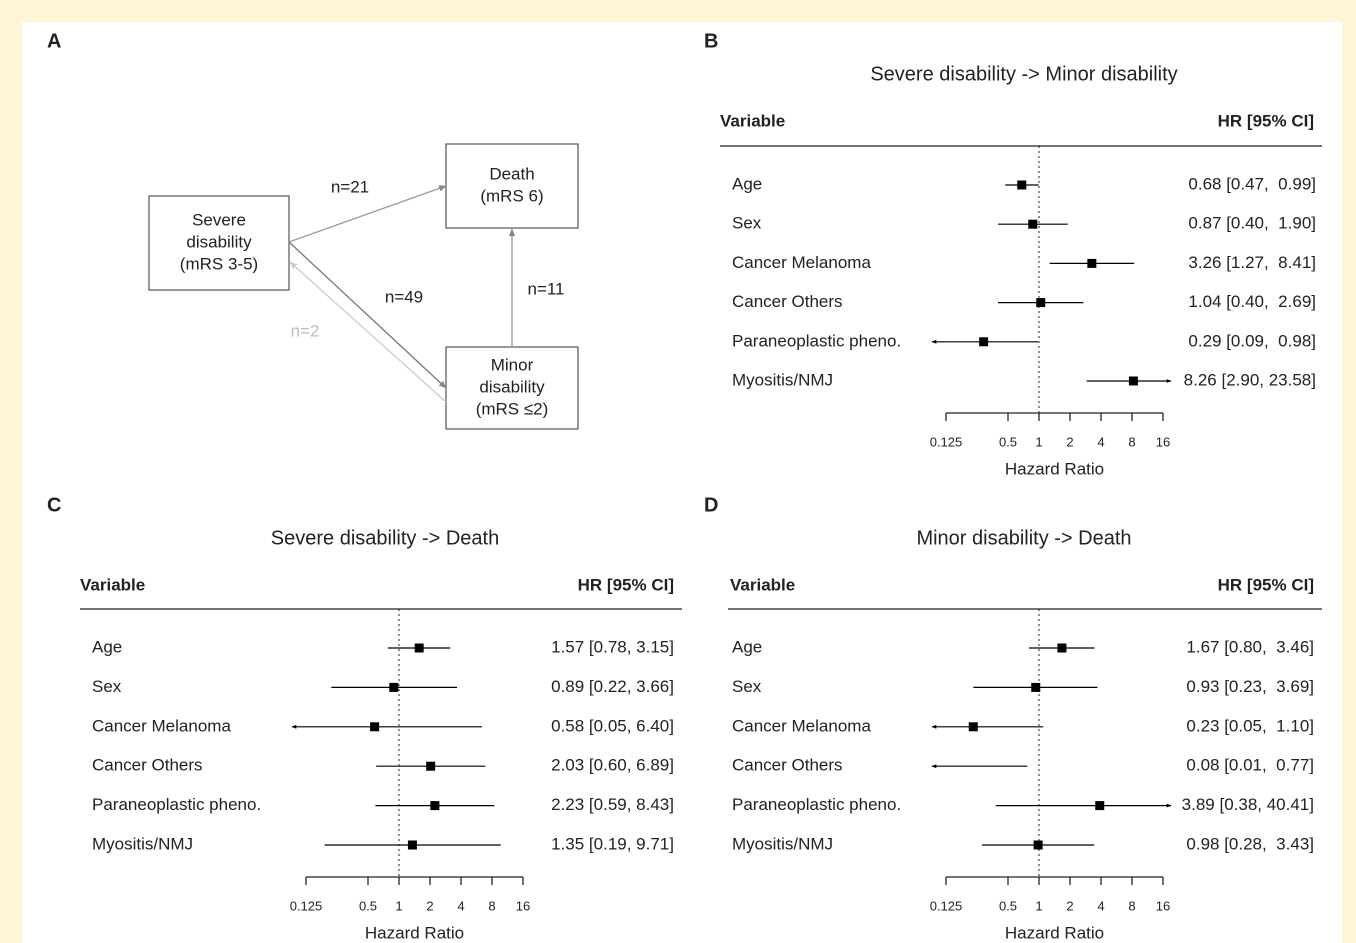  Describe the element at coordinates (612, 686) in the screenshot. I see `value-label: 0.89 [0.22, 3.66]` at that location.